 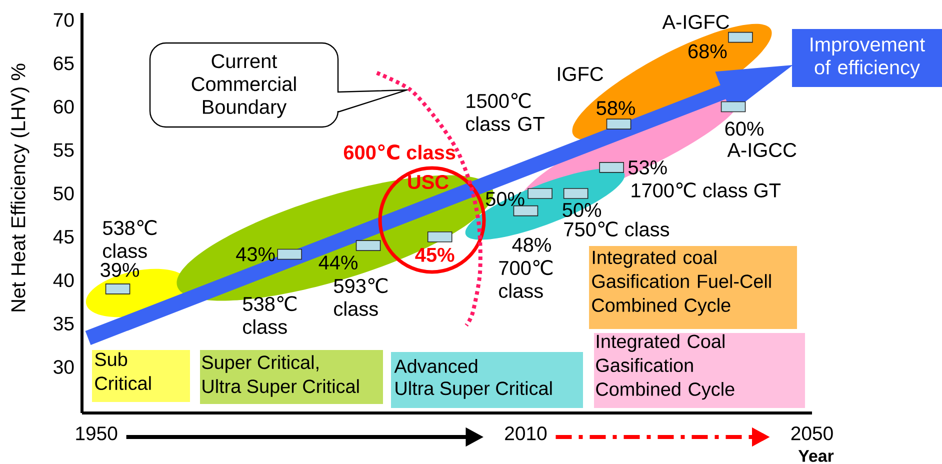 What do you see at coordinates (867, 58) in the screenshot?
I see `annotation: Improvement of efficiency` at bounding box center [867, 58].